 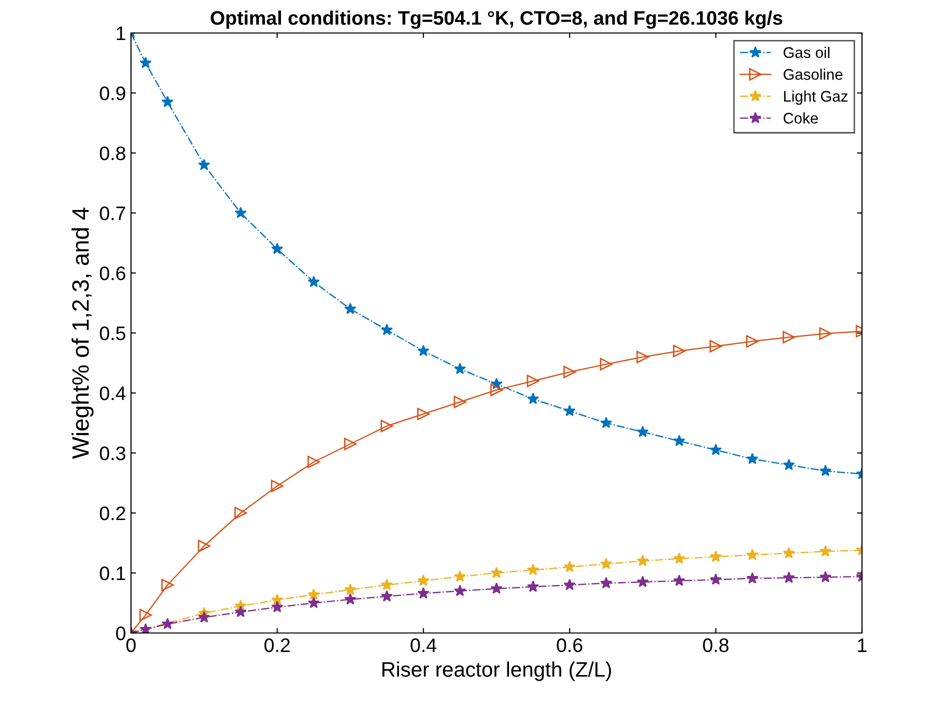 What do you see at coordinates (569, 645) in the screenshot?
I see `x-tick-label: 0.6` at bounding box center [569, 645].